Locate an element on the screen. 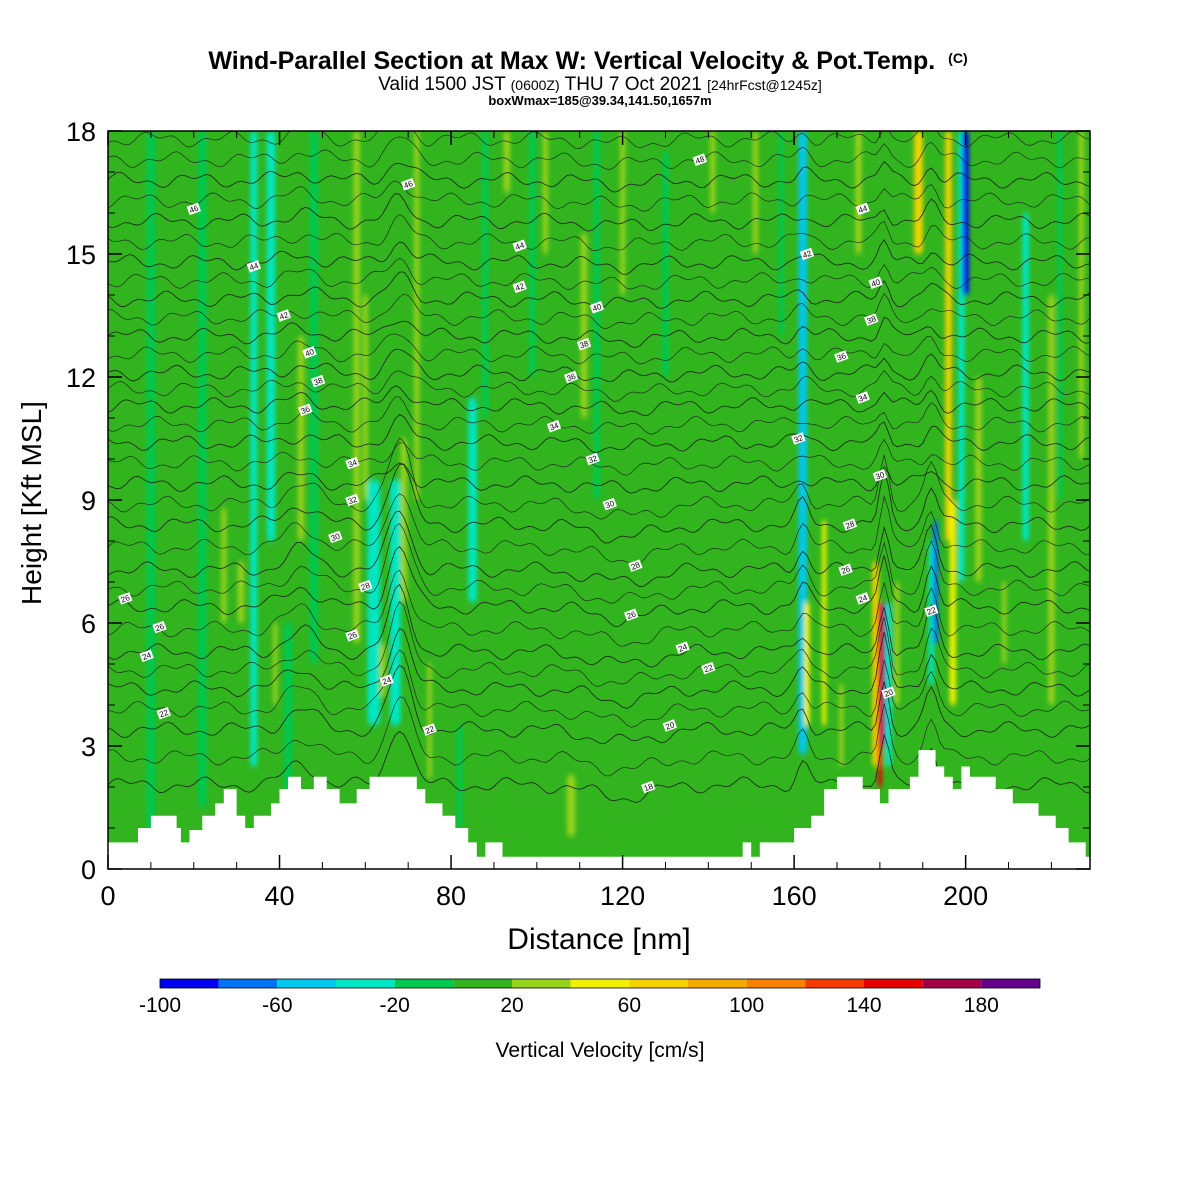 The width and height of the screenshot is (1200, 1200). contour-label-5: 36 is located at coordinates (305, 410).